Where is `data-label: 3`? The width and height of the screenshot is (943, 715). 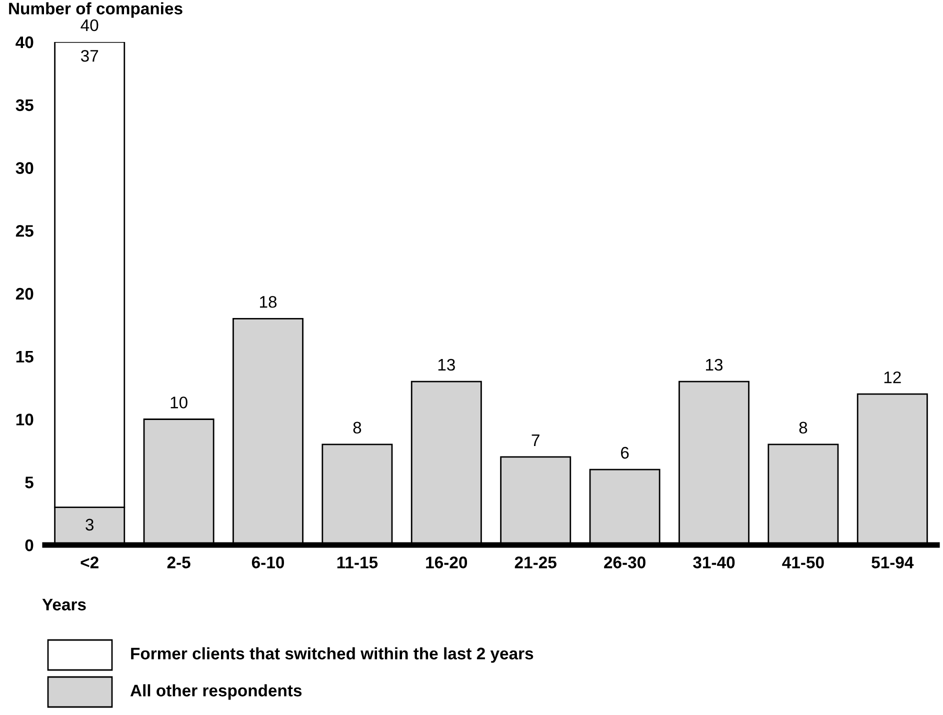 data-label: 3 is located at coordinates (90, 524).